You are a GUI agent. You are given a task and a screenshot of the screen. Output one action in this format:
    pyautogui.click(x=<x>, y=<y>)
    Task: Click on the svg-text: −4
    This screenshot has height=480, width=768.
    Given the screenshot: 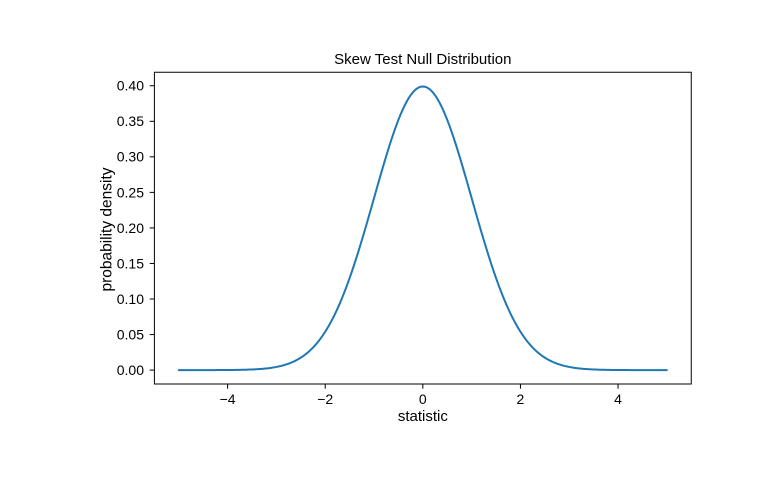 What is the action you would take?
    pyautogui.click(x=228, y=399)
    